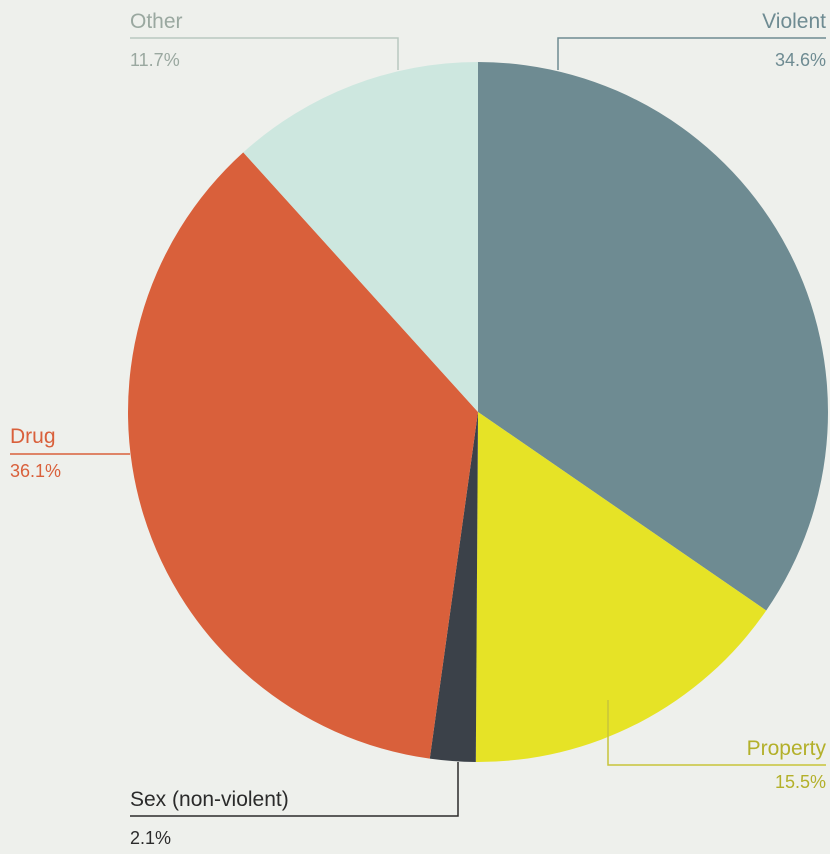 This screenshot has width=830, height=854. I want to click on slice-value-sex-non-violent: 2.1%, so click(150, 838).